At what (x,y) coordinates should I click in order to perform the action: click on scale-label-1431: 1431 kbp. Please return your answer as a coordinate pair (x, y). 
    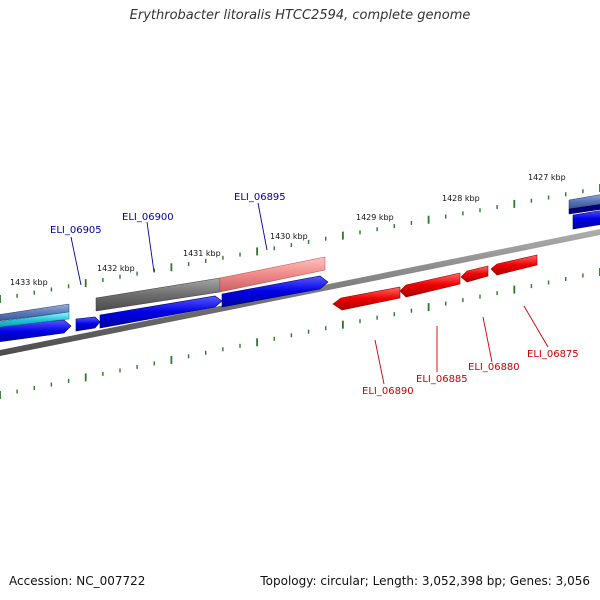
    Looking at the image, I should click on (202, 253).